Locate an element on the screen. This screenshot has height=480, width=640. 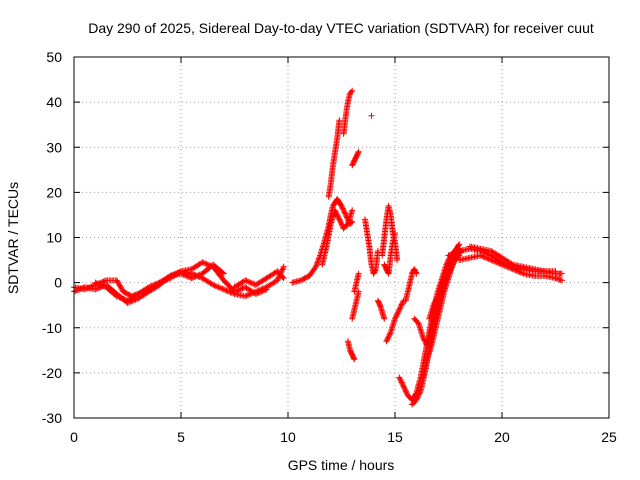
points-trace-l is located at coordinates (355, 305).